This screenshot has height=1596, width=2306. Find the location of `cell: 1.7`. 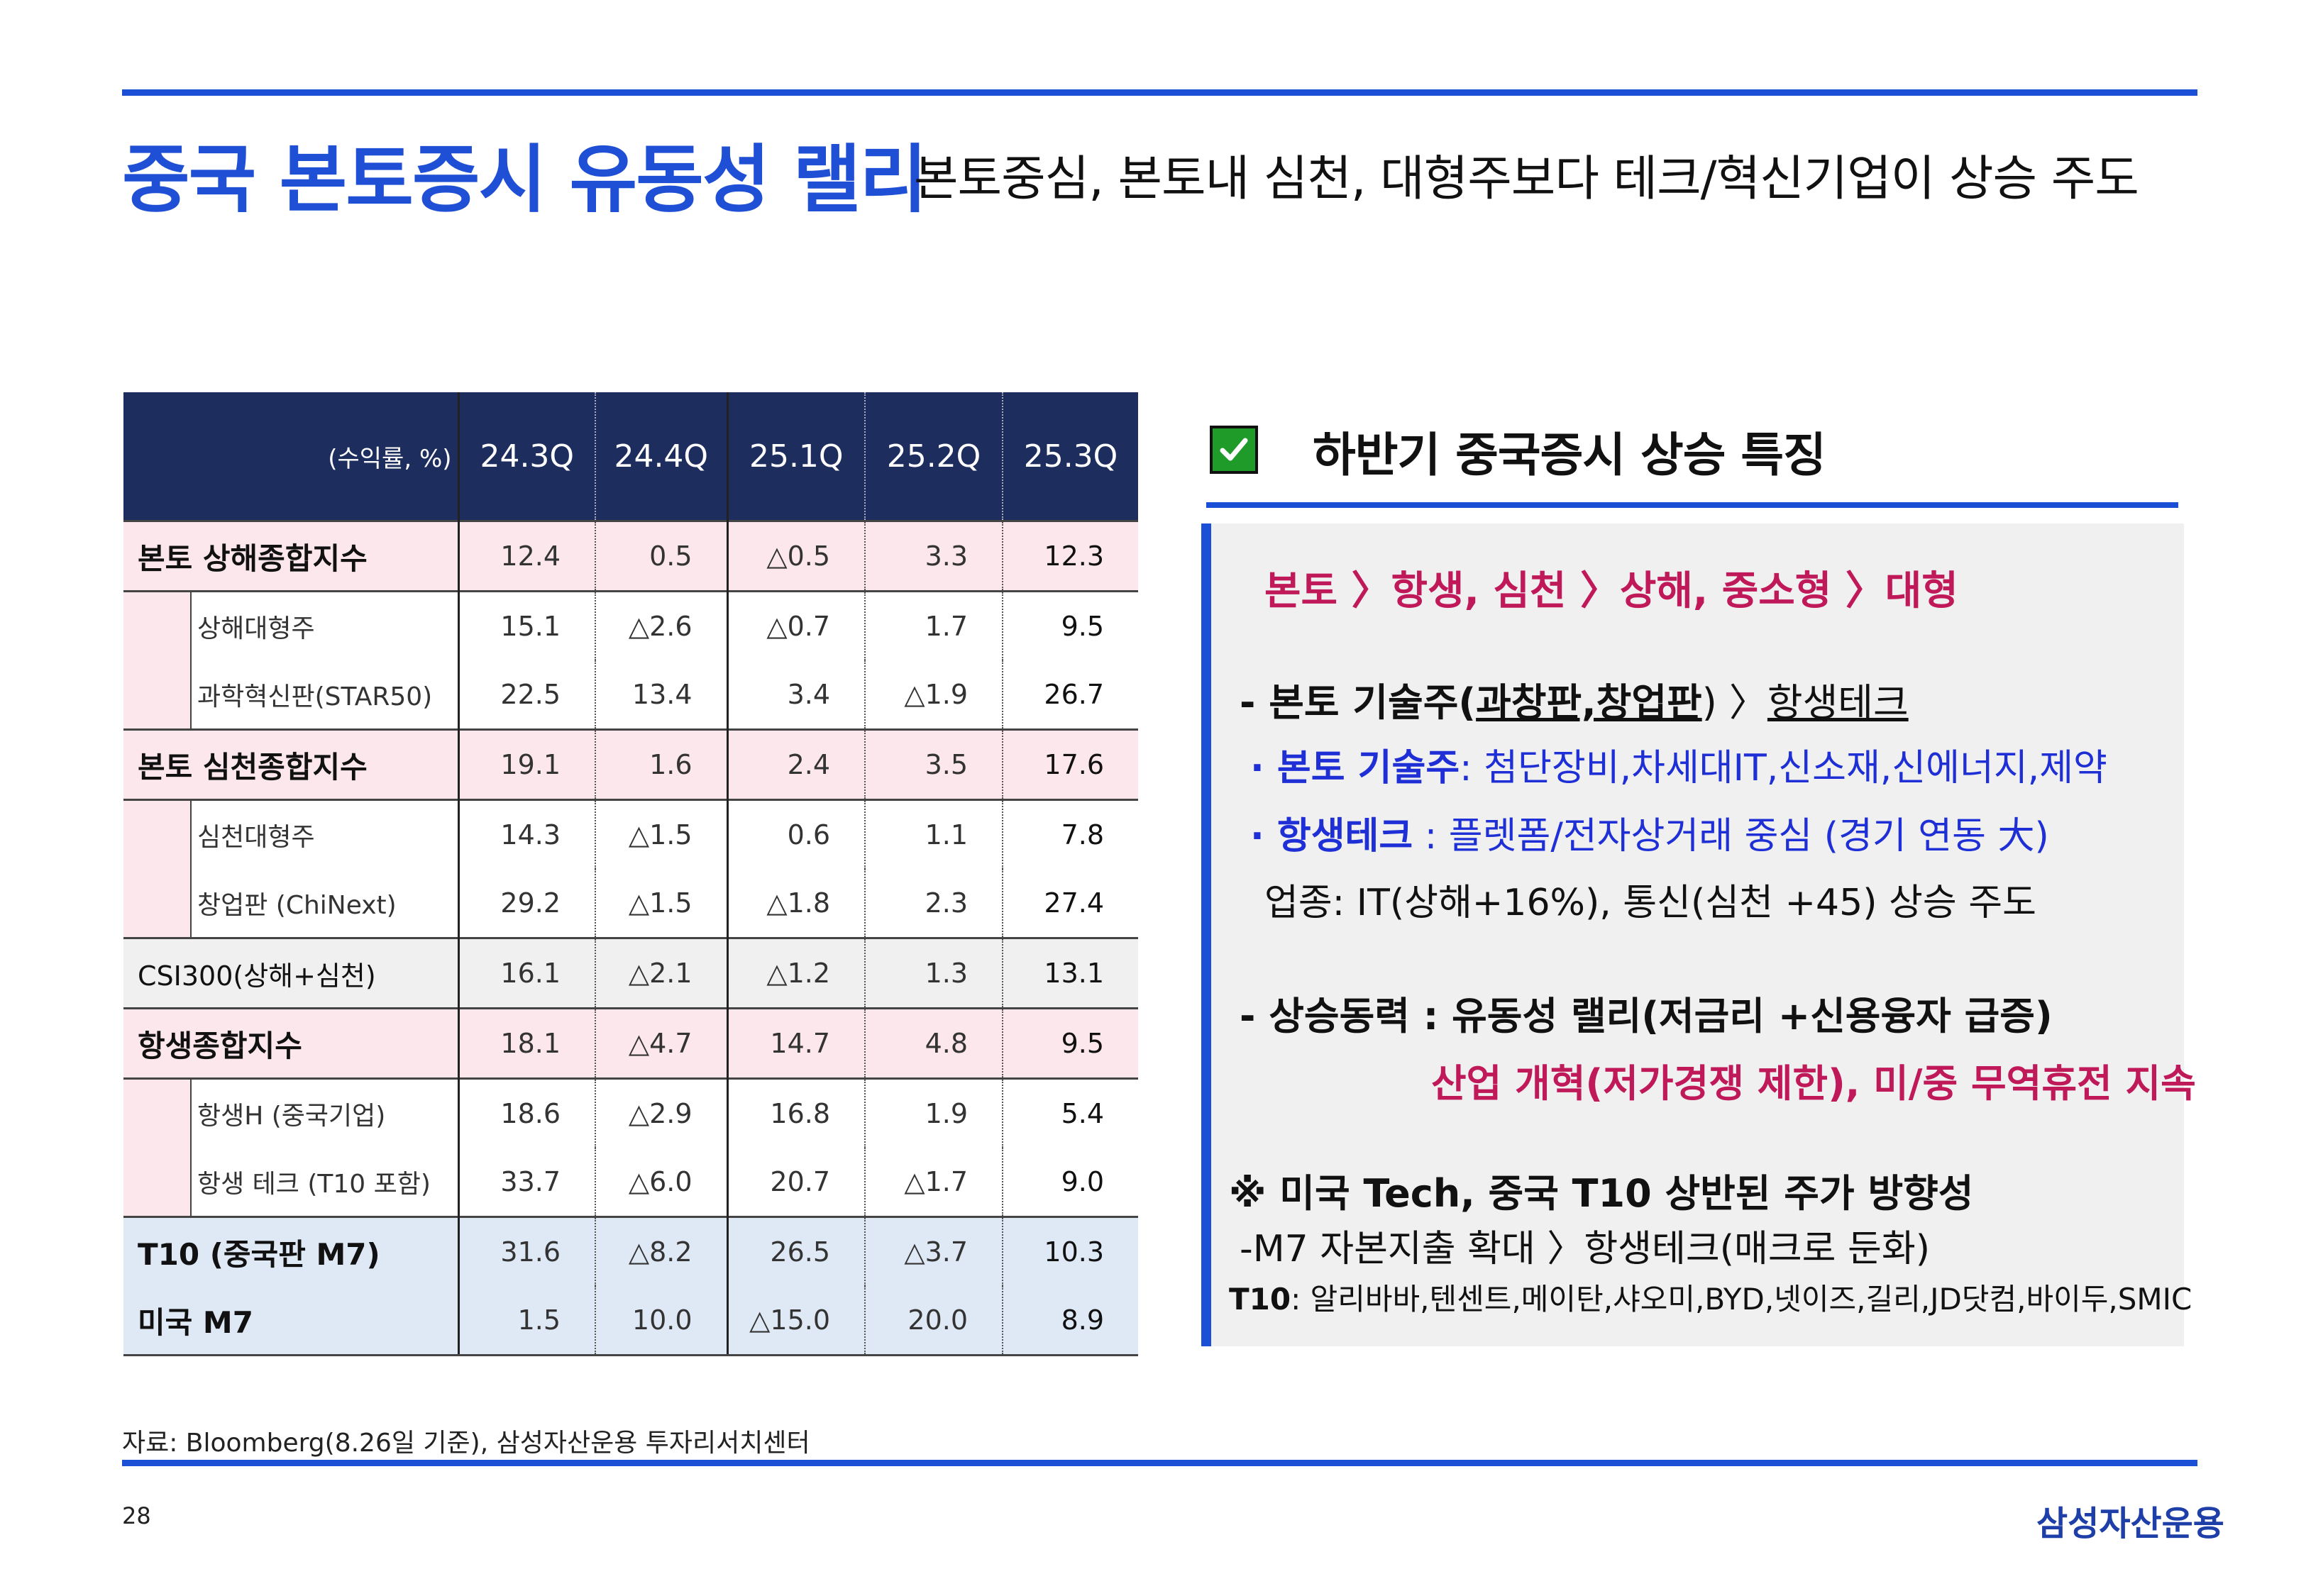

cell: 1.7 is located at coordinates (933, 625).